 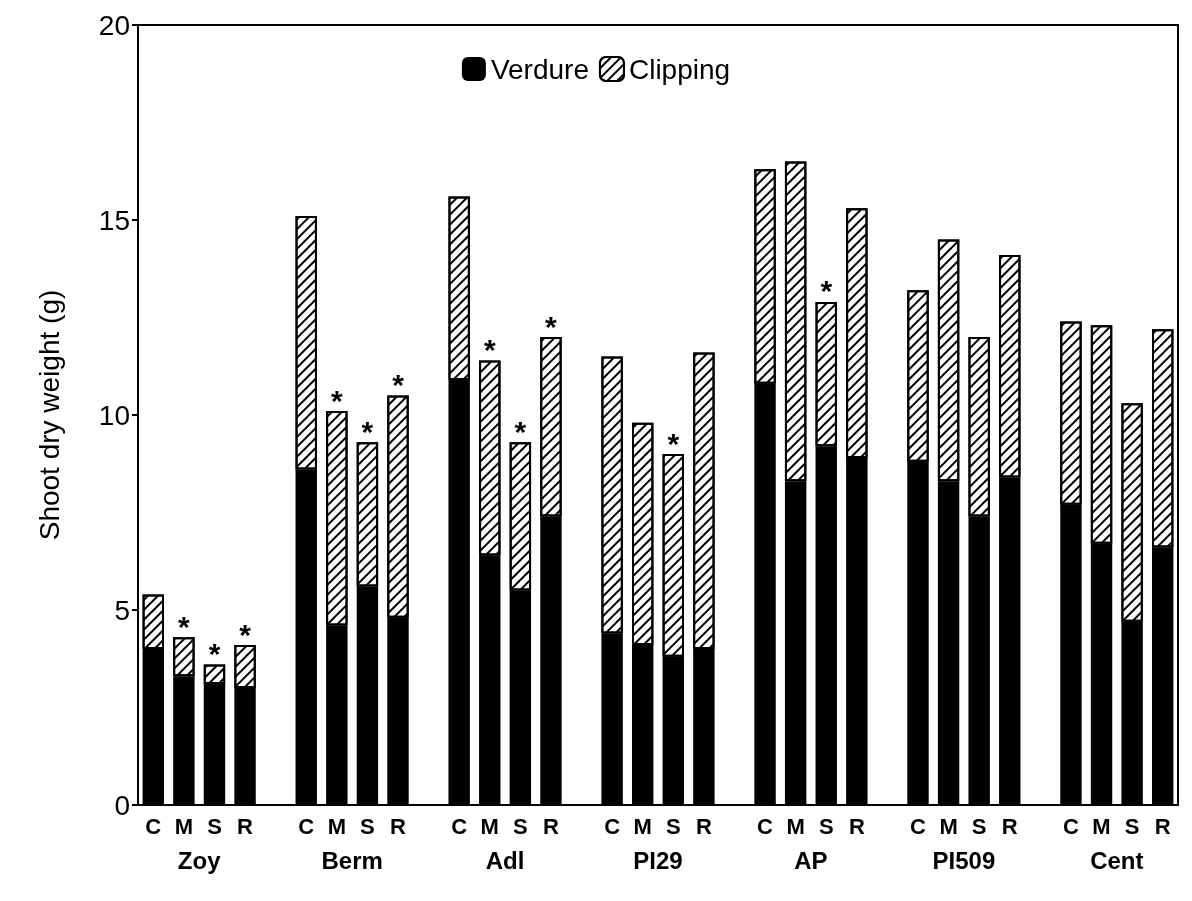 What do you see at coordinates (1117, 860) in the screenshot?
I see `text: Cent` at bounding box center [1117, 860].